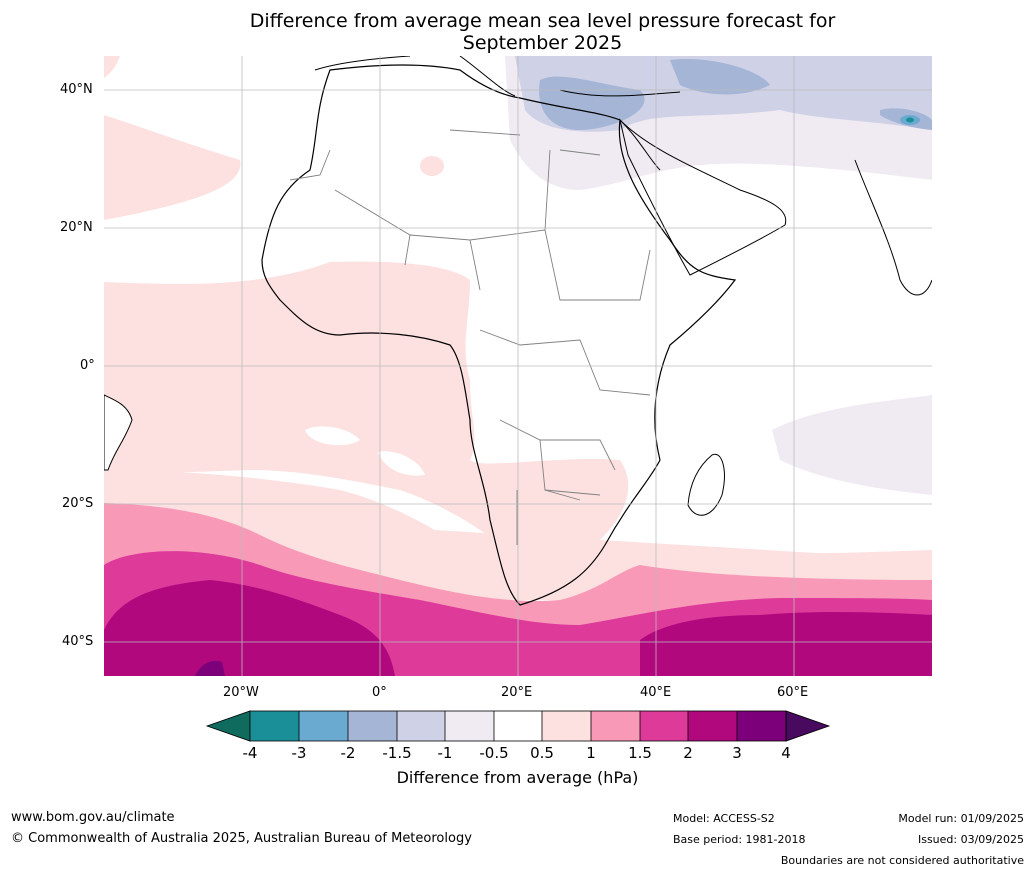 This screenshot has width=1035, height=873. What do you see at coordinates (299, 753) in the screenshot?
I see `colorbar-tick: -3` at bounding box center [299, 753].